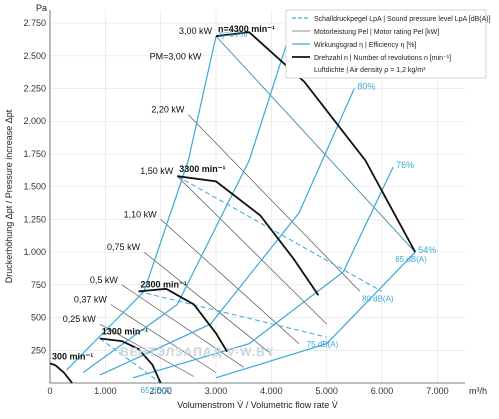  I want to click on y-tick-label: 1.000, so click(34, 252).